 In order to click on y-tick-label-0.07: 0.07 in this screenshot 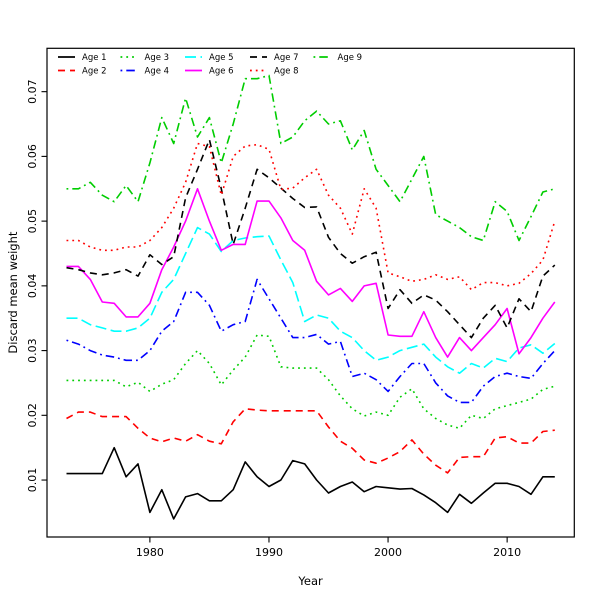, I will do `click(32, 91)`.